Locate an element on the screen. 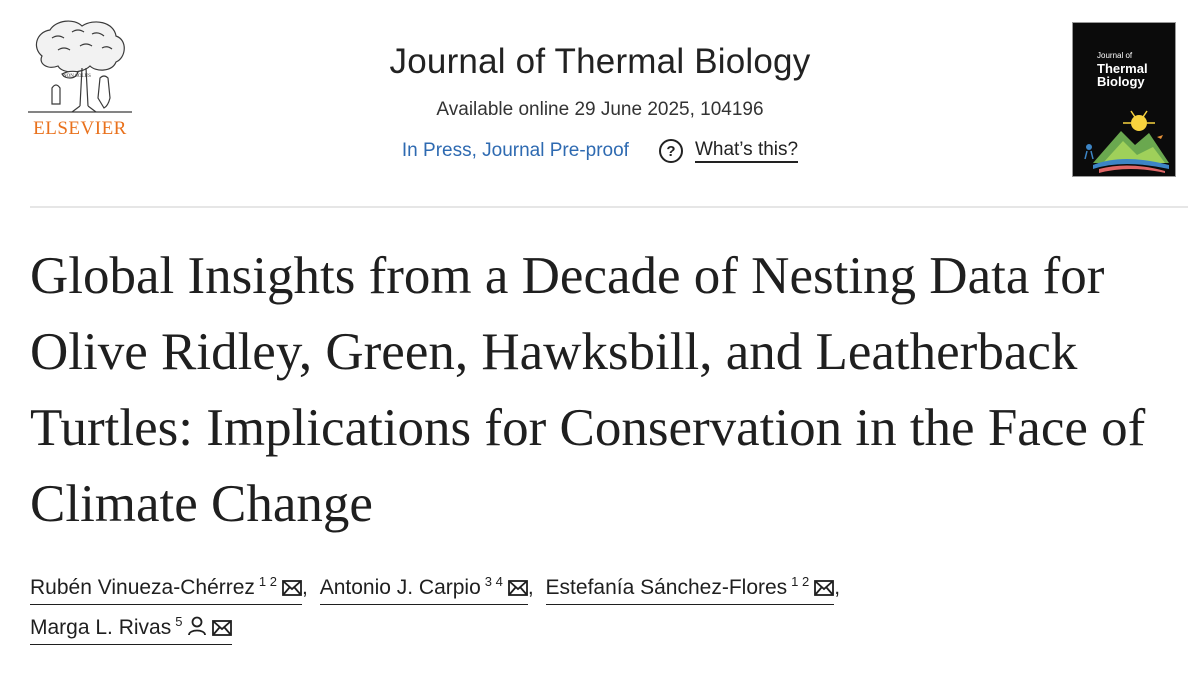 This screenshot has width=1200, height=677. author-link-1: Rubén Vinueza-Chérrez 1 2 is located at coordinates (166, 590).